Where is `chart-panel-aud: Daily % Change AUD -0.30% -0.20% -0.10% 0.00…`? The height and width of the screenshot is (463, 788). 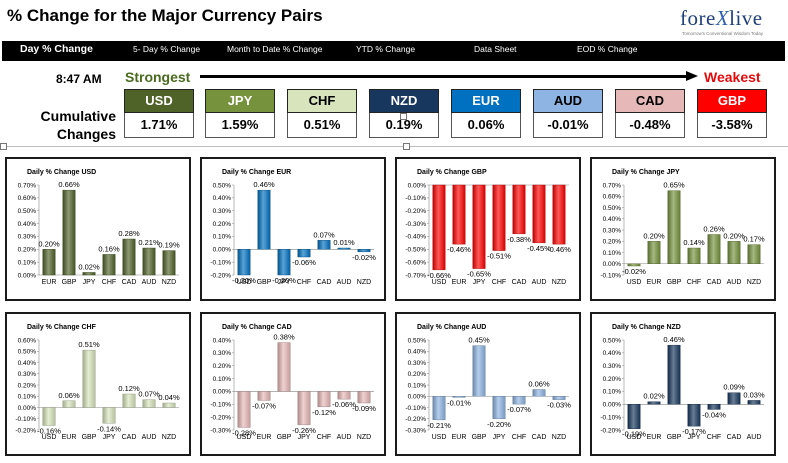 chart-panel-aud: Daily % Change AUD -0.30% -0.20% -0.10% 0.00… is located at coordinates (488, 384).